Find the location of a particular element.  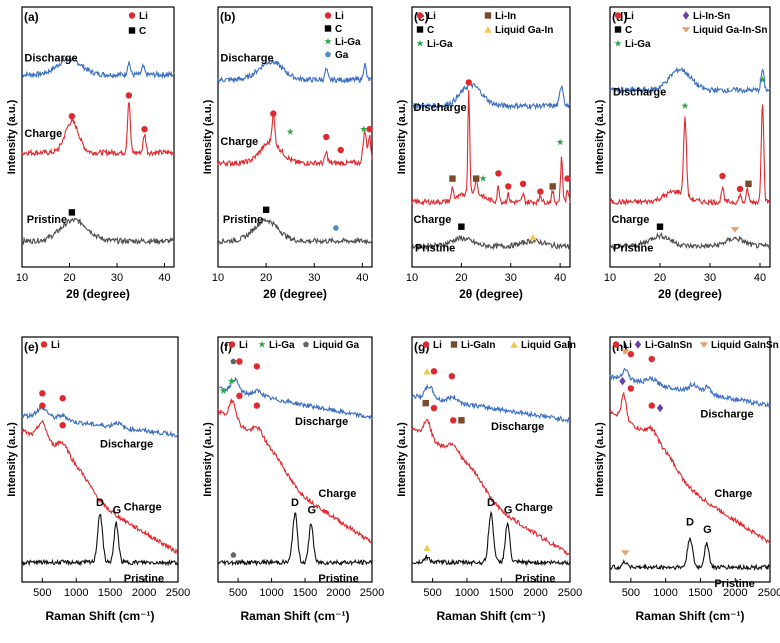

legend-label: Ga is located at coordinates (342, 55).